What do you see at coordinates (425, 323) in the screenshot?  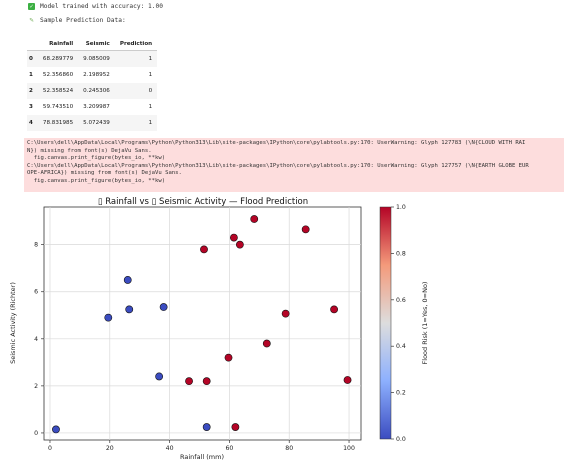 I see `colorbar-label: Flood Risk (1=Yes, 0=No)` at bounding box center [425, 323].